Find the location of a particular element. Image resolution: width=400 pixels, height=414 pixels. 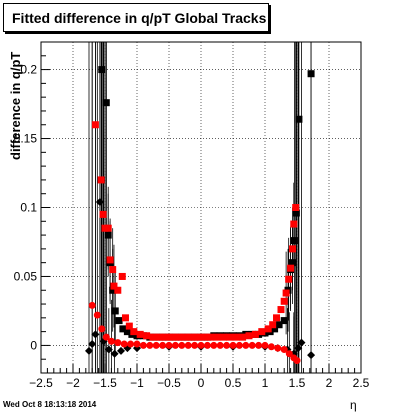

chart-title: Fitted difference in q/pT Global Tracks is located at coordinates (139, 18).